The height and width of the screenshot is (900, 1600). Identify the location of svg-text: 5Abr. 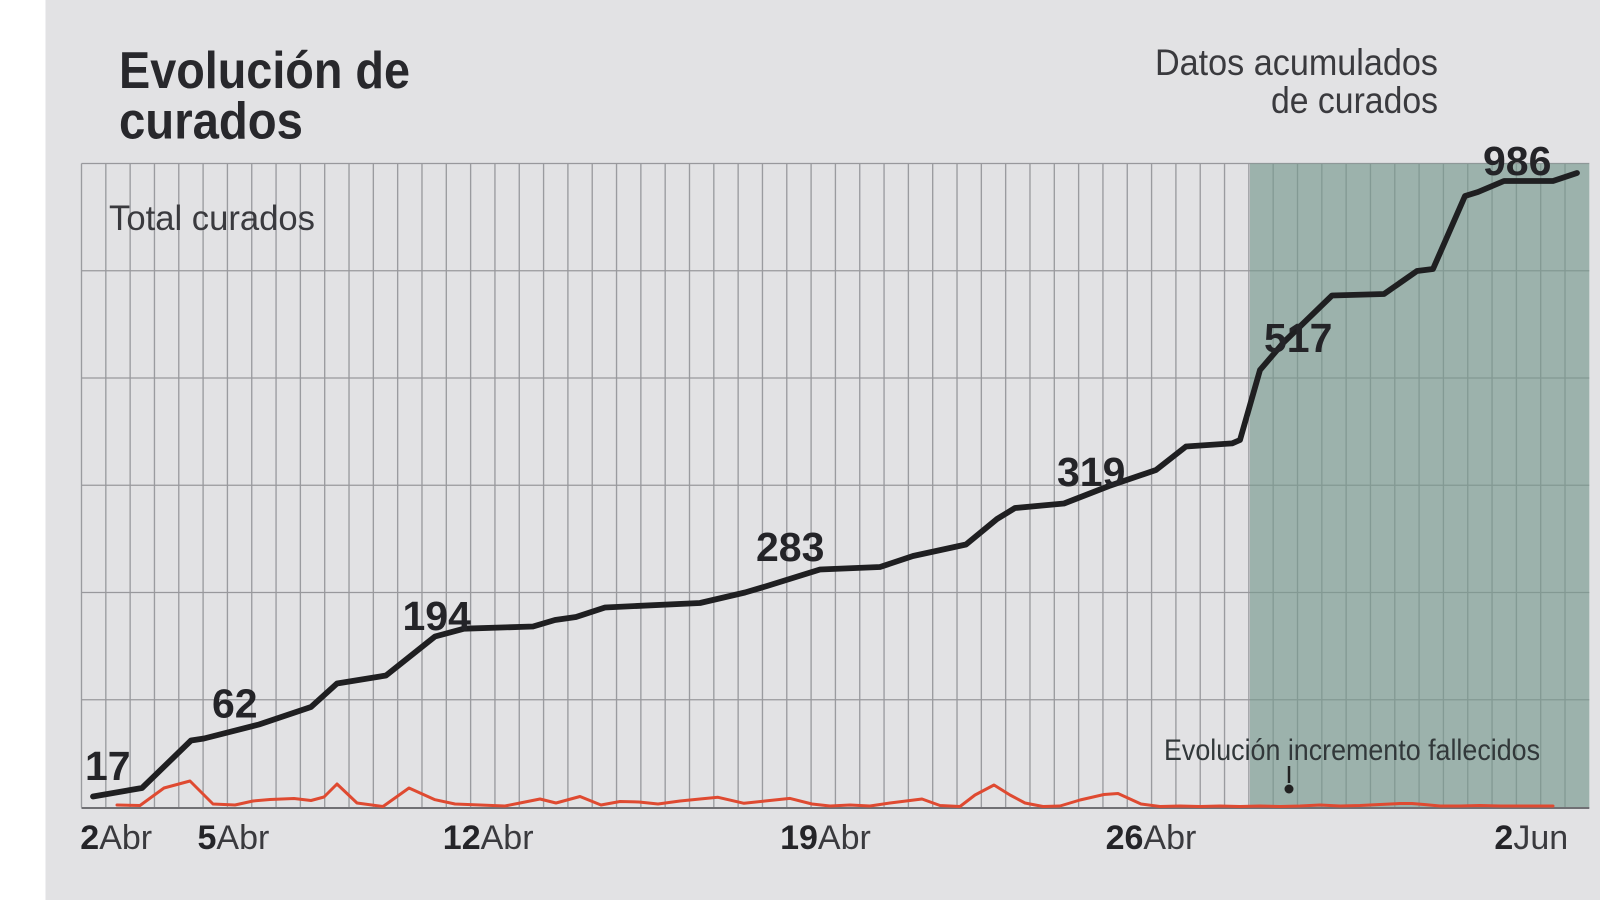
(234, 838).